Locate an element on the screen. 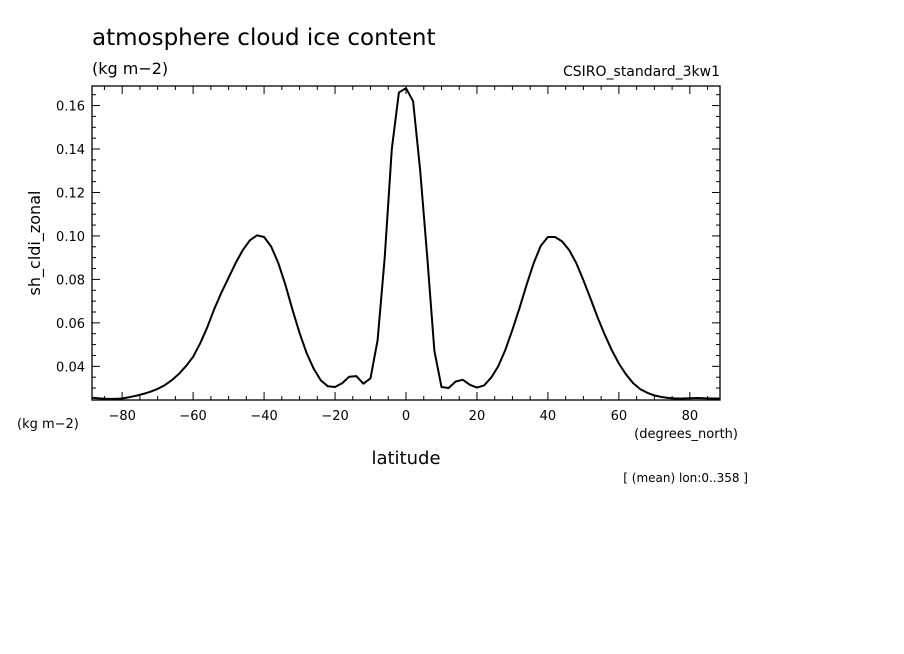  chart-source-label: CSIRO_standard_3kw1 is located at coordinates (641, 72).